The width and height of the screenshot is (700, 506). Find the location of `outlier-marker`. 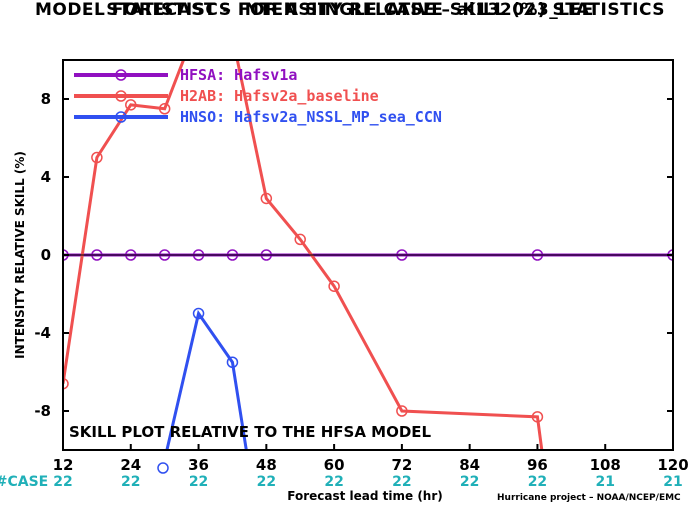

outlier-marker is located at coordinates (163, 468).